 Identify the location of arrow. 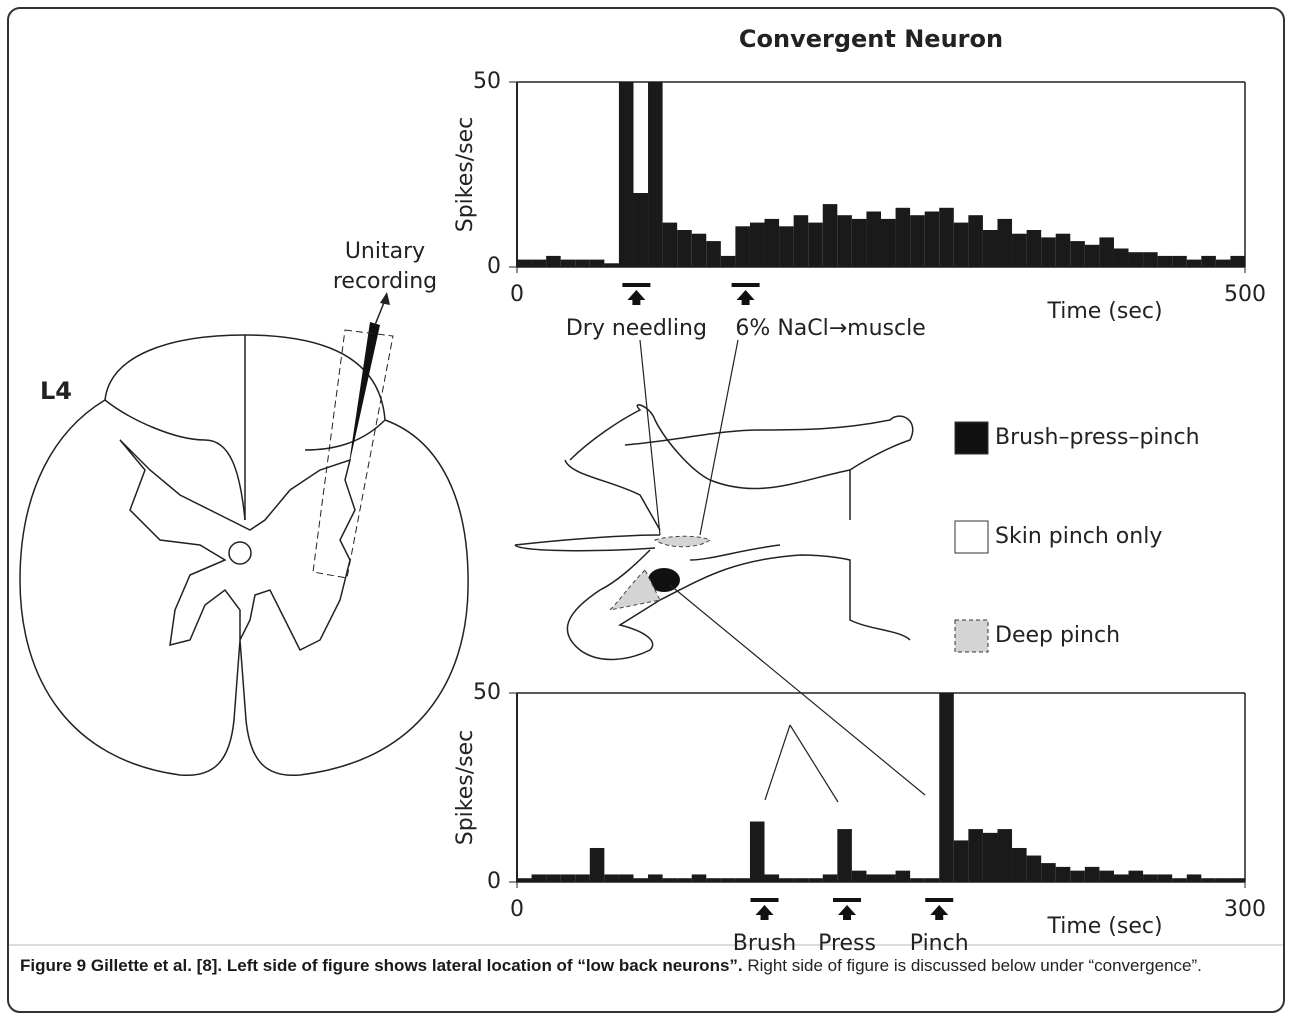
(380, 312).